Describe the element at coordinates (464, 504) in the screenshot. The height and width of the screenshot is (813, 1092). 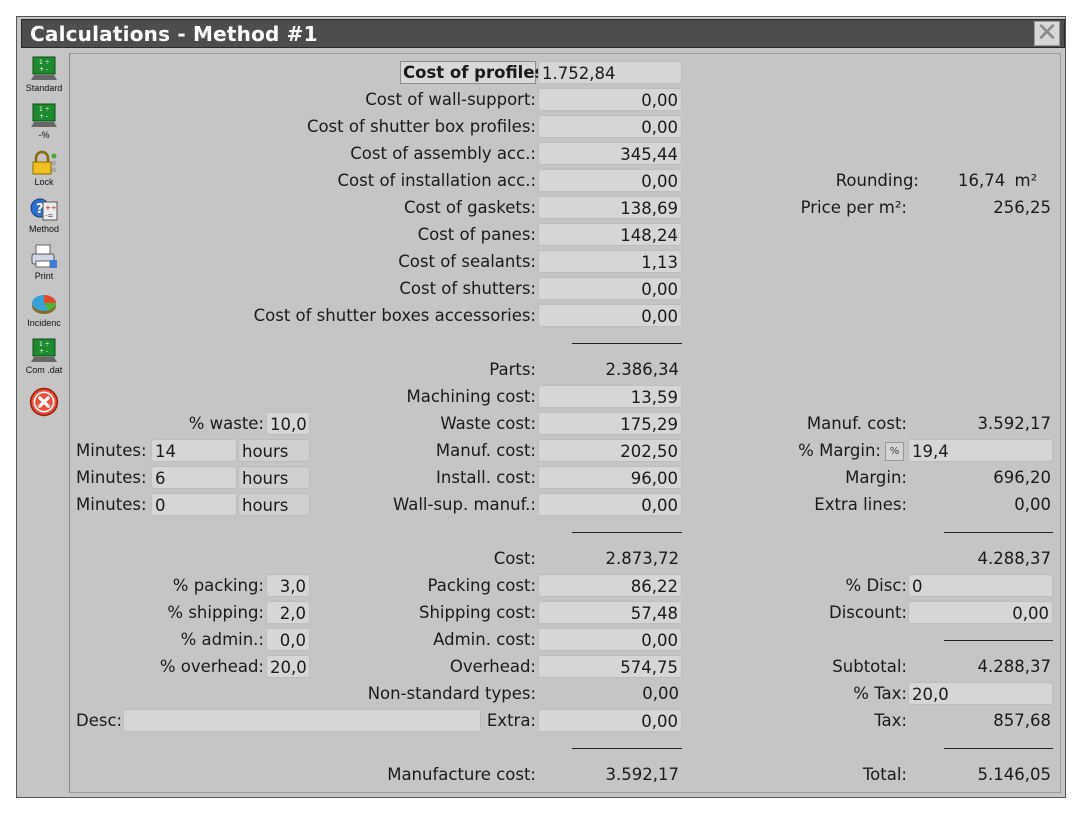
I see `wallsup-manuf-label: Wall-sup. manuf.:` at that location.